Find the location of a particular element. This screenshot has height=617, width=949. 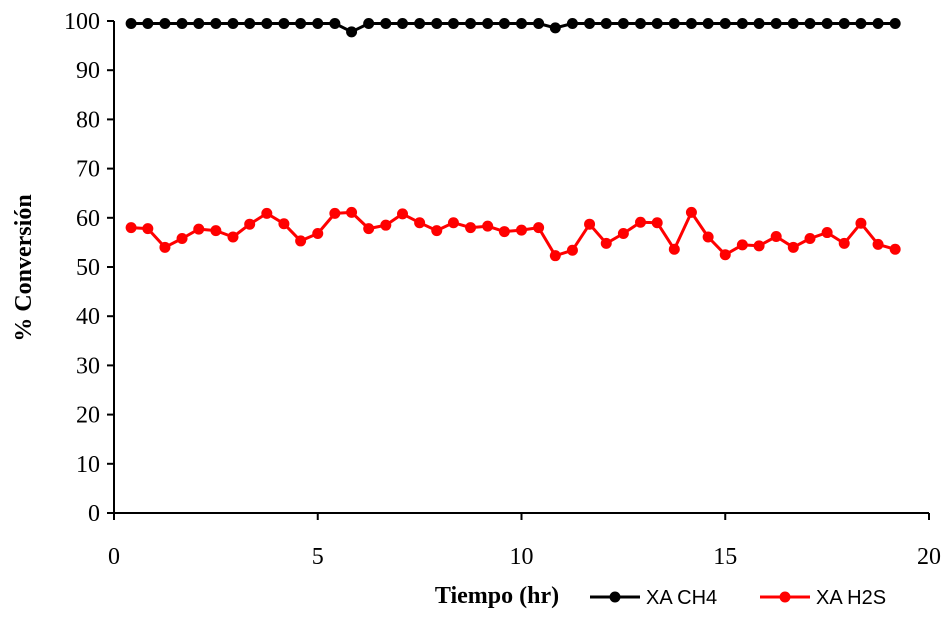

series-line-xa-ch4 is located at coordinates (513, 28).